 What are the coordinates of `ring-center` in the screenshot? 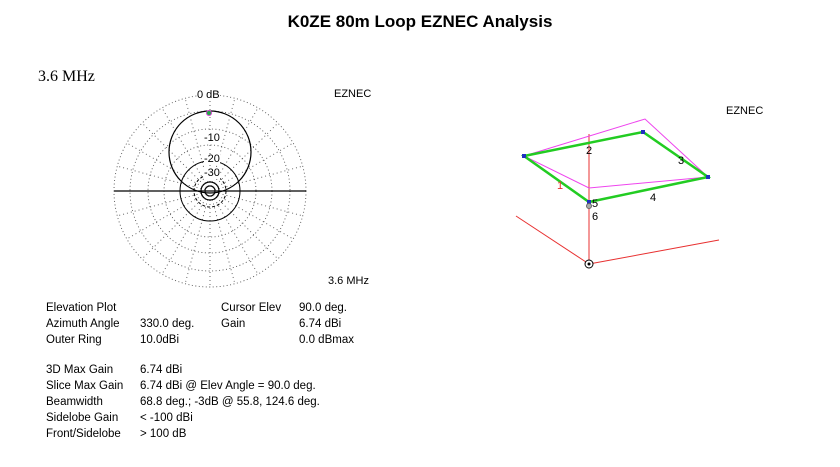 It's located at (210, 191).